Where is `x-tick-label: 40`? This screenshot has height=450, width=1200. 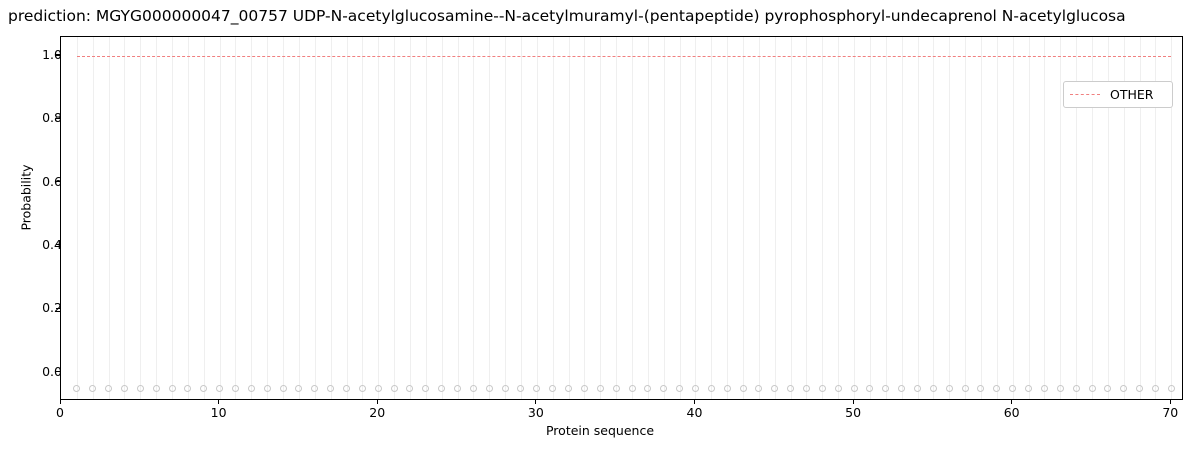
x-tick-label: 40 is located at coordinates (694, 412).